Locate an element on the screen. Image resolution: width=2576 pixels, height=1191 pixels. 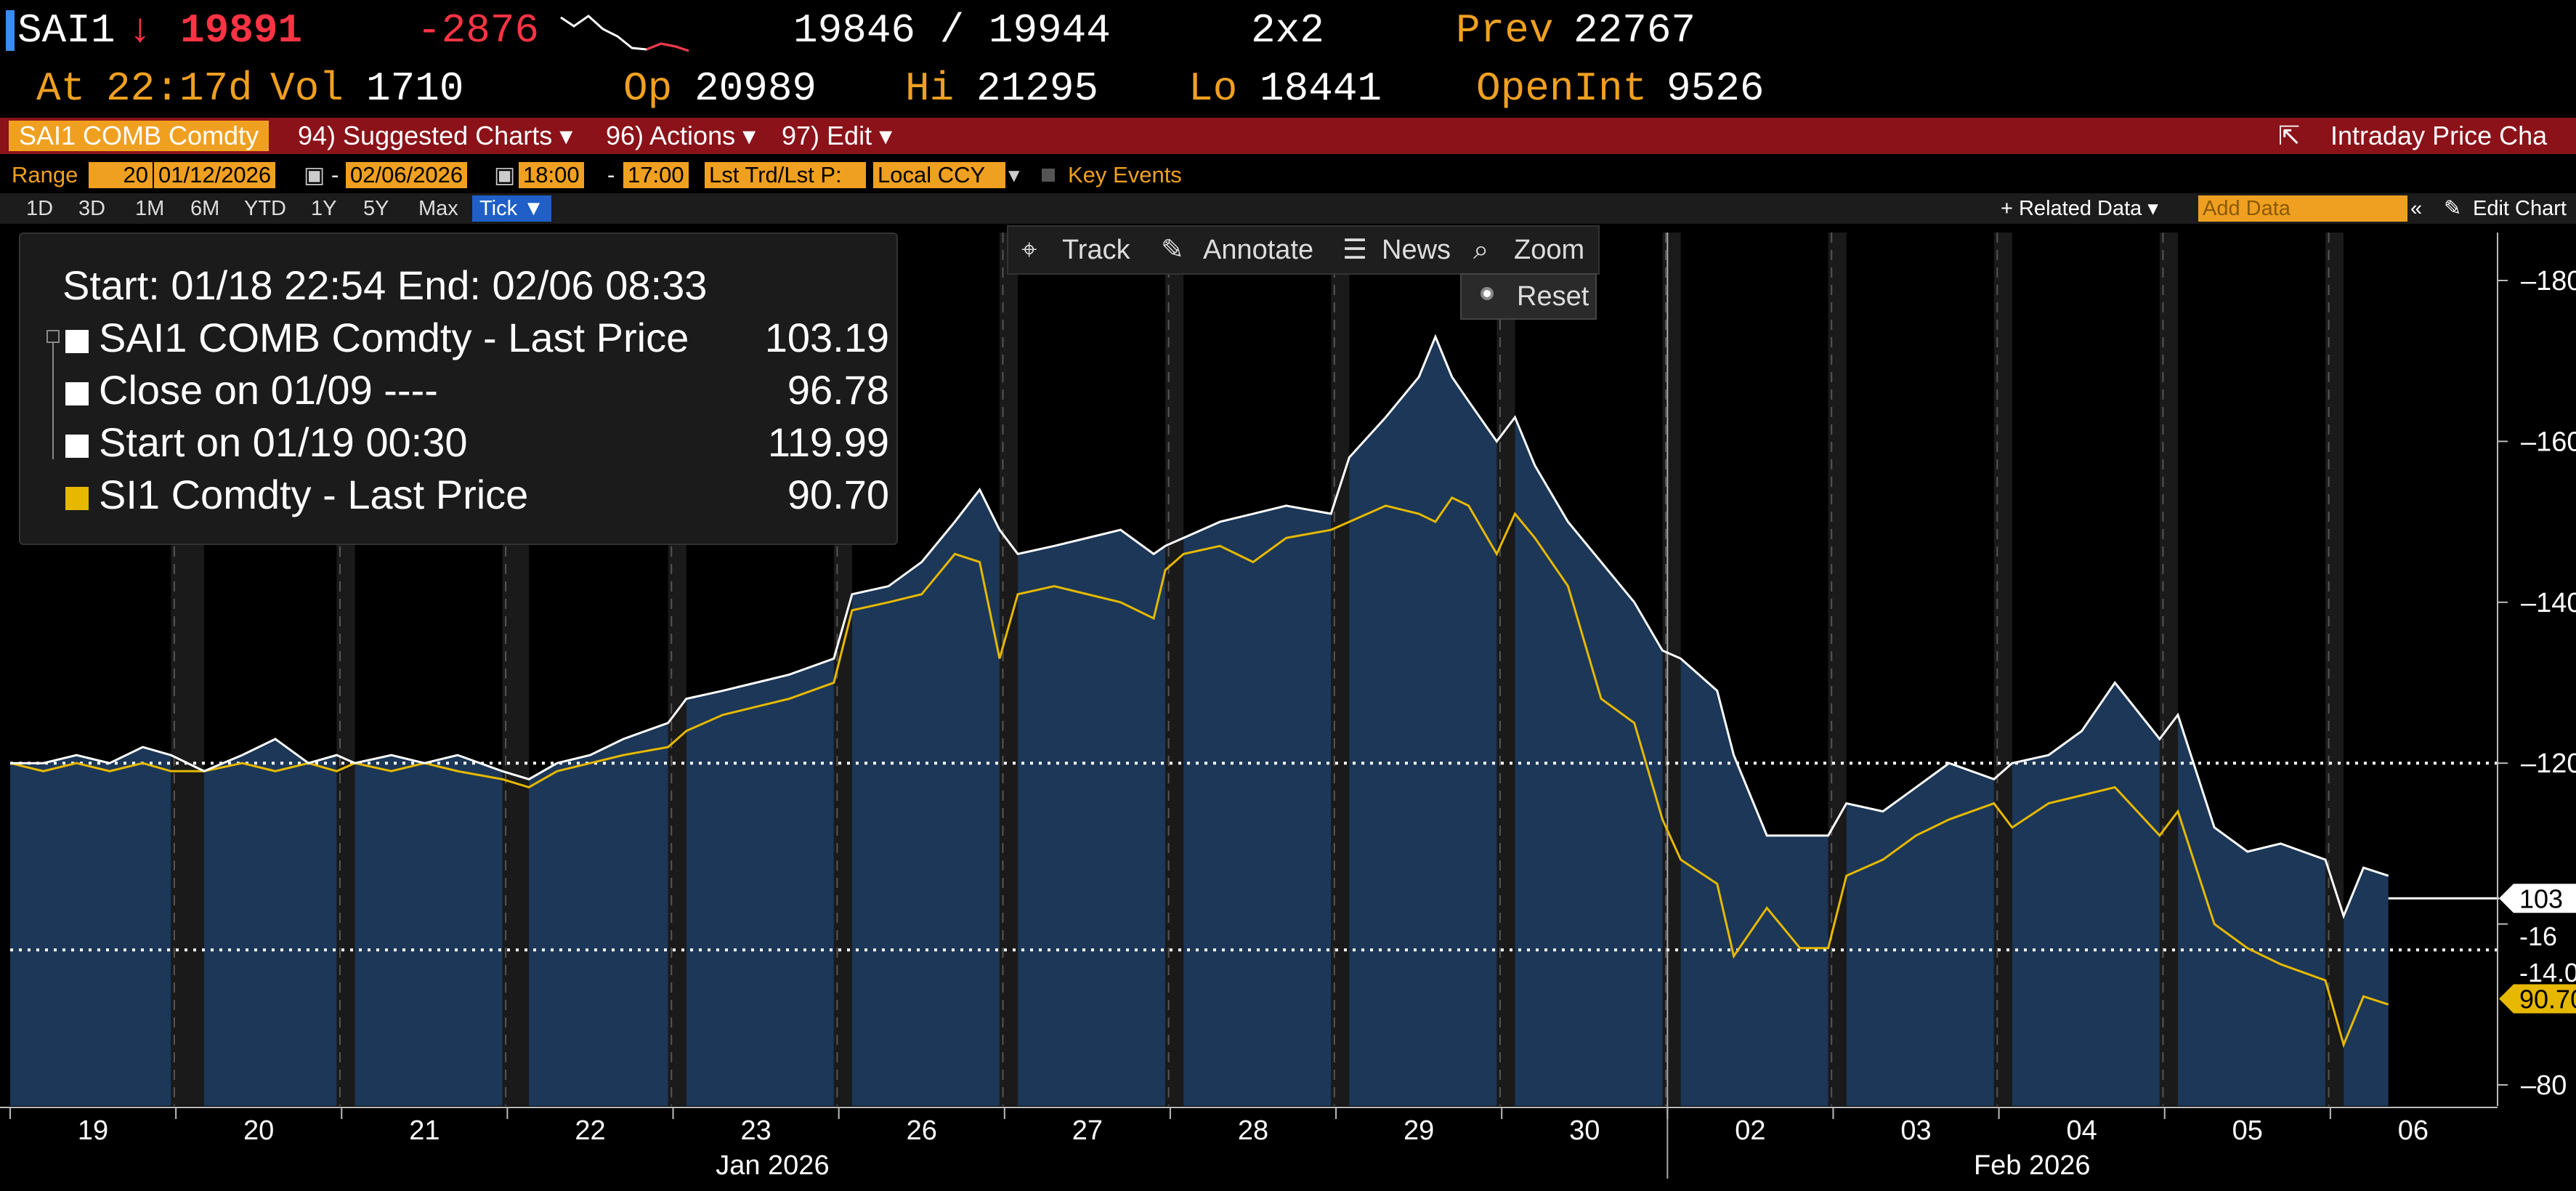
zoom-icon: ⌕ is located at coordinates (1481, 250).